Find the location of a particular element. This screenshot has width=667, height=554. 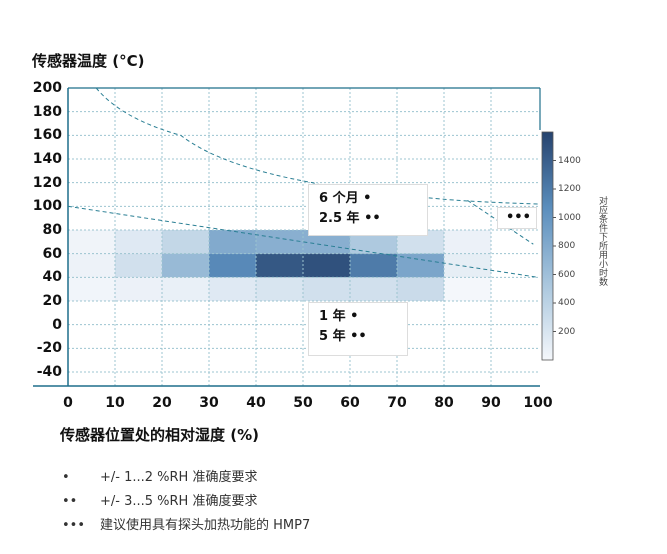

y-tick-label: 80 is located at coordinates (52, 230).